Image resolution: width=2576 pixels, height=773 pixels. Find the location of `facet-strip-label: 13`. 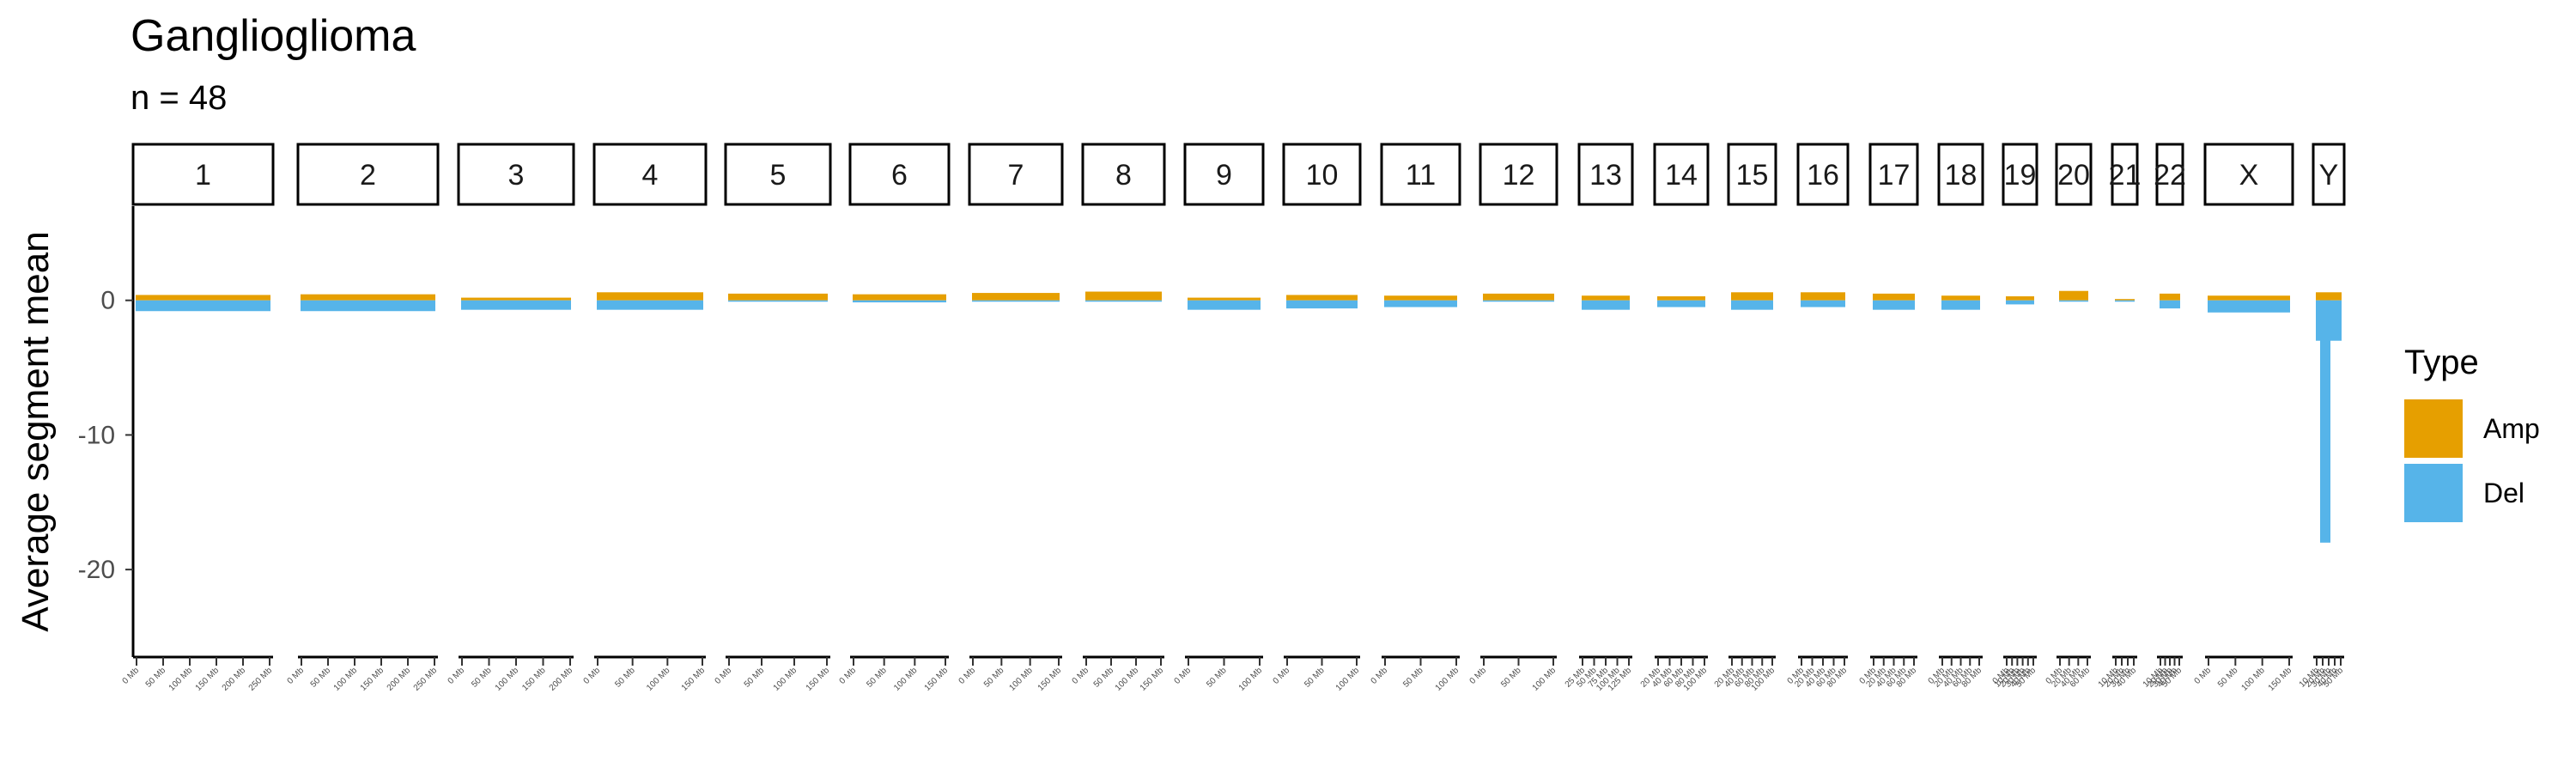

facet-strip-label: 13 is located at coordinates (1605, 175).